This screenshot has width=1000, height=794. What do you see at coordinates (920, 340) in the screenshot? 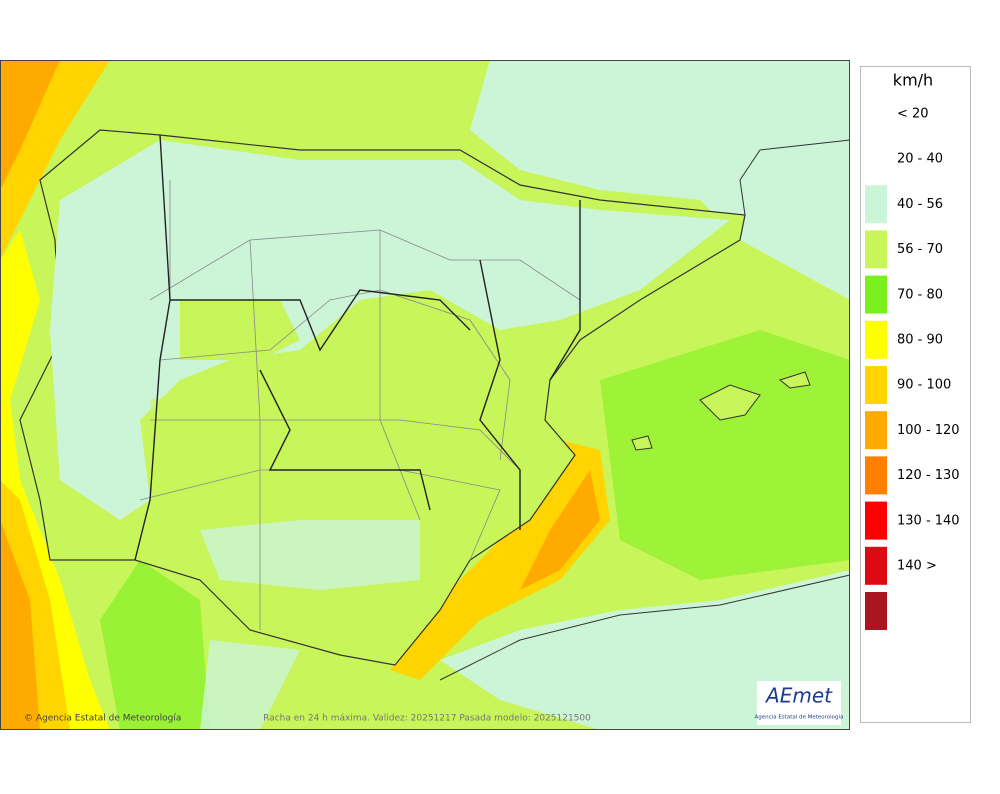
I see `legend-label: 80 - 90` at bounding box center [920, 340].